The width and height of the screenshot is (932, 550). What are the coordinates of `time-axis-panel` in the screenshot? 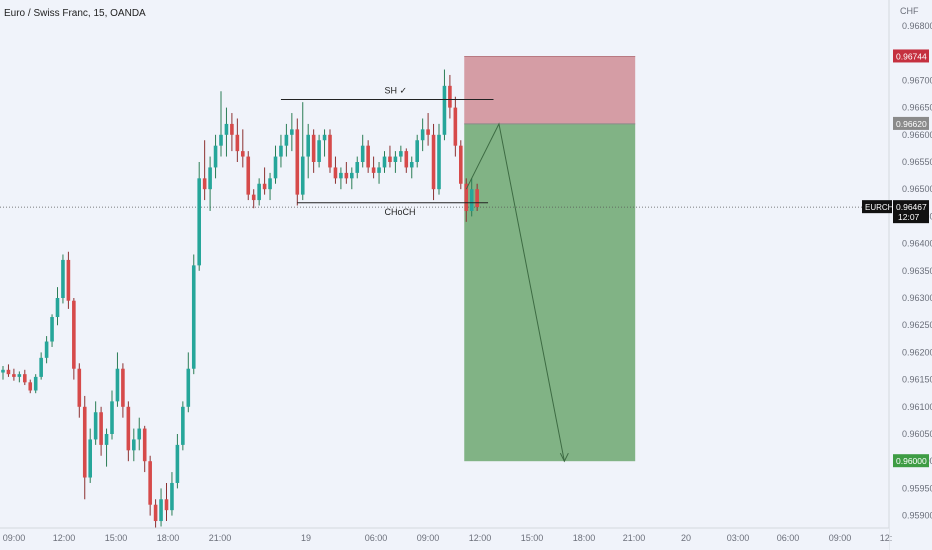 It's located at (444, 539).